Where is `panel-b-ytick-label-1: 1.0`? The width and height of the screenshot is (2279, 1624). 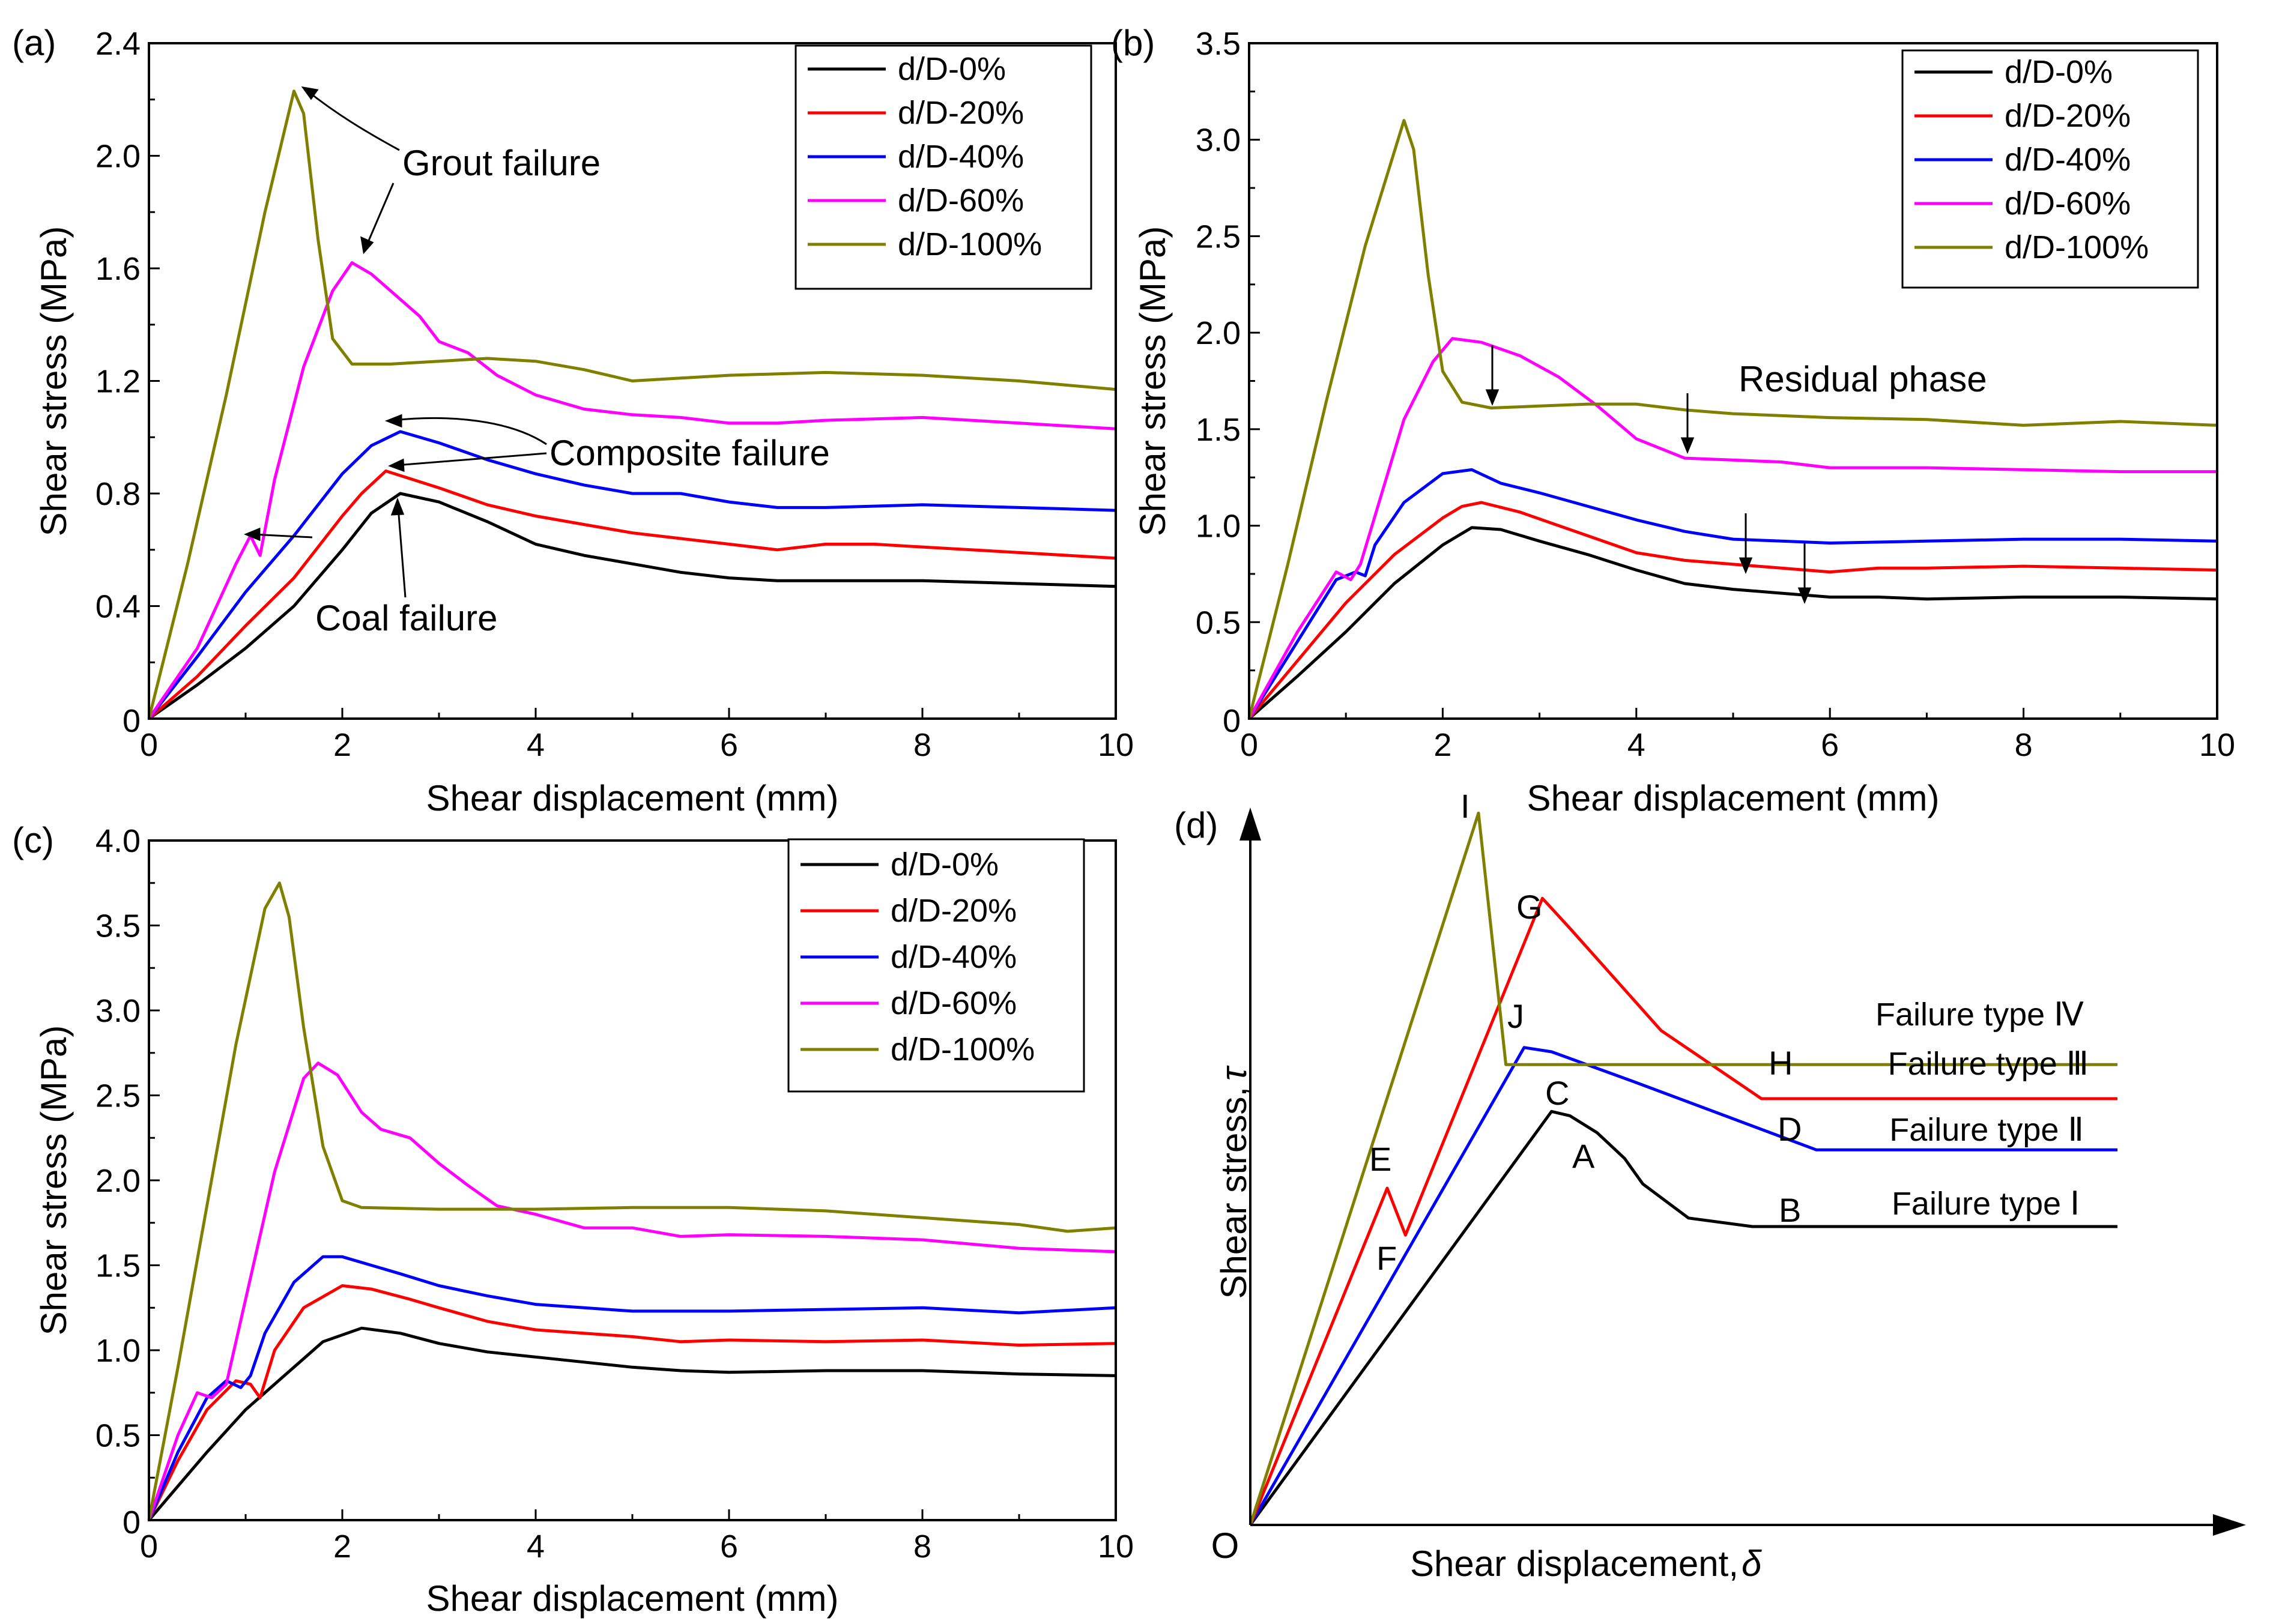 panel-b-ytick-label-1: 1.0 is located at coordinates (1219, 527).